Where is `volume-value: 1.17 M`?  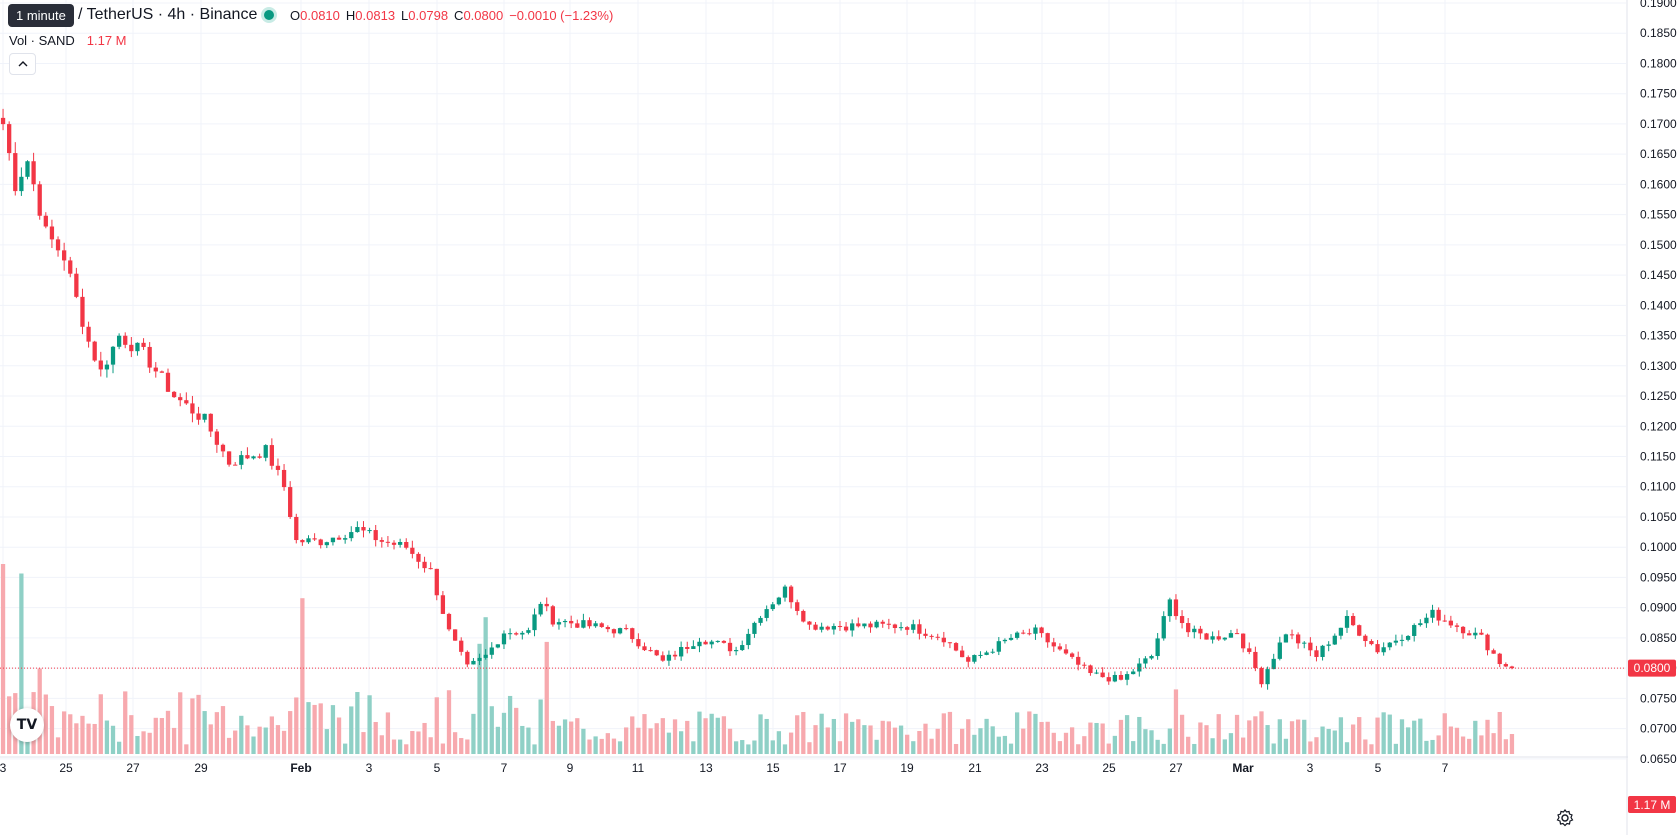
volume-value: 1.17 M is located at coordinates (106, 40).